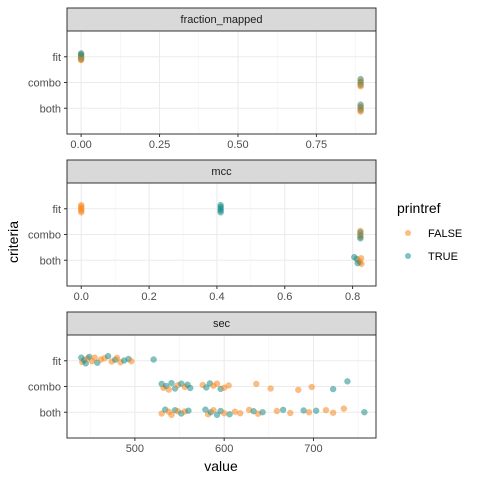 The image size is (480, 480). What do you see at coordinates (221, 466) in the screenshot?
I see `x-axis-title: value` at bounding box center [221, 466].